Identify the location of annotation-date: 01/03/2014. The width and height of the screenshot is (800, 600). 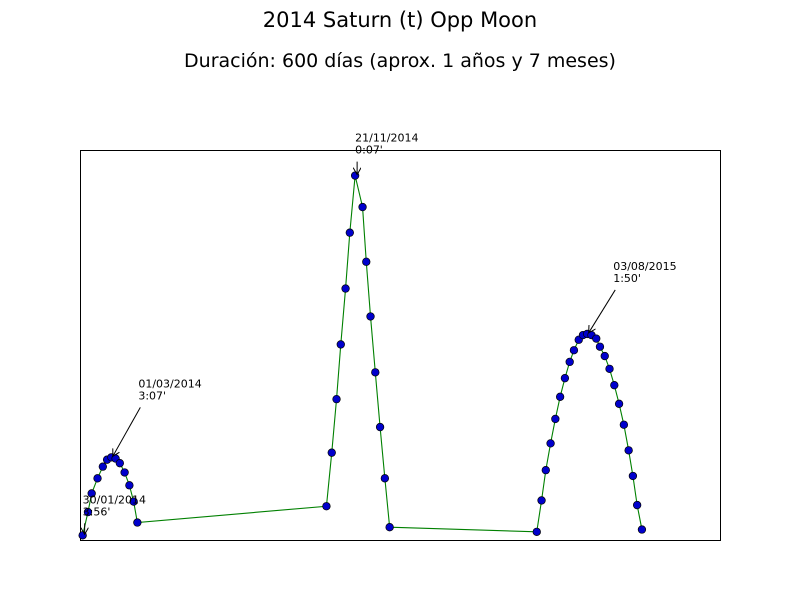
(169, 383).